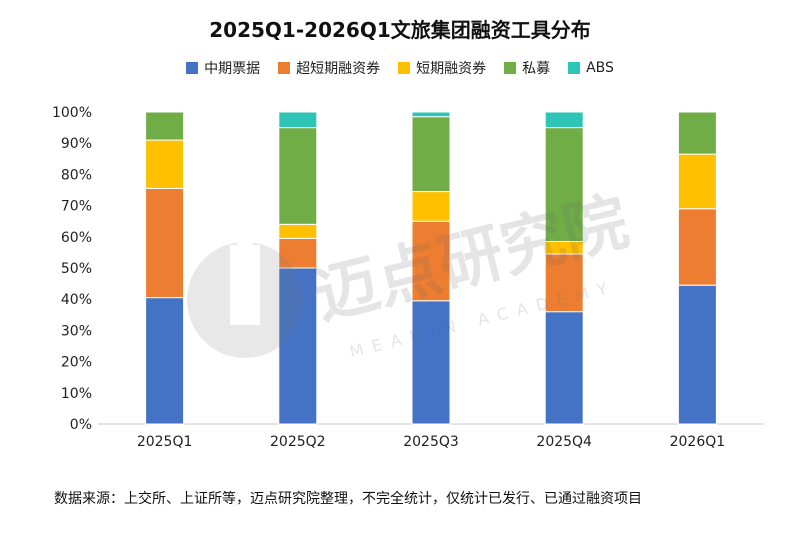 The width and height of the screenshot is (800, 543). Describe the element at coordinates (76, 300) in the screenshot. I see `y-tick-label: 40%` at that location.